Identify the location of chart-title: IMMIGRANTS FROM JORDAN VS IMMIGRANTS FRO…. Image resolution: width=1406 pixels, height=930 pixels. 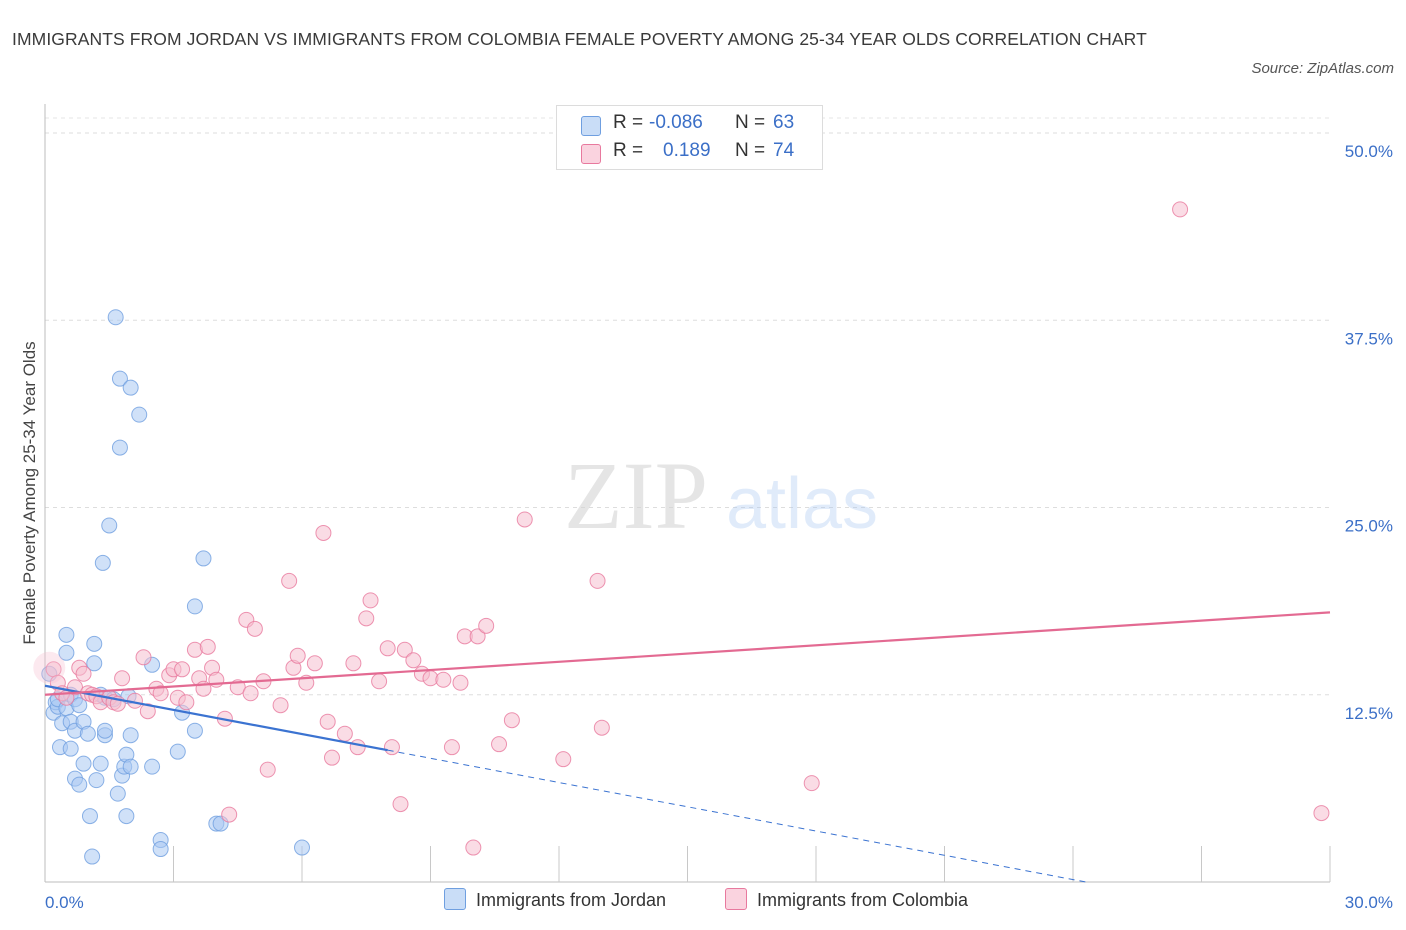
(579, 39).